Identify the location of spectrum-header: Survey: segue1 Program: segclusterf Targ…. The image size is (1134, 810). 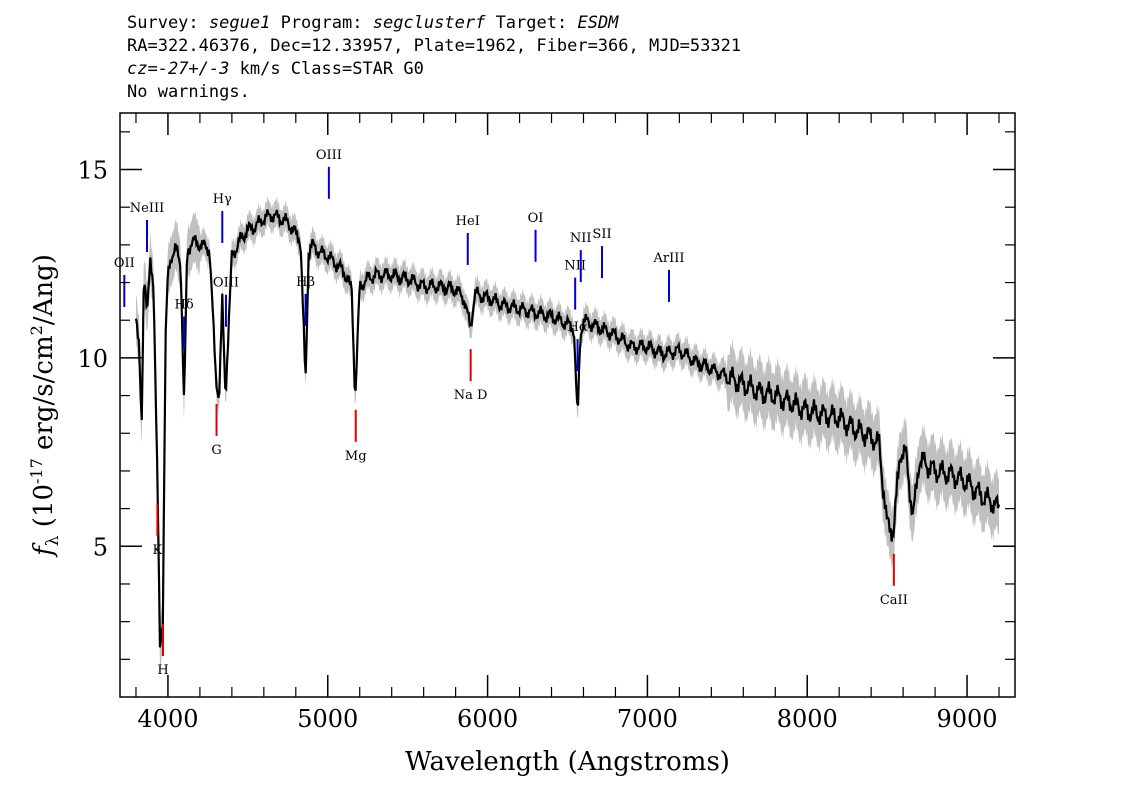
(434, 58).